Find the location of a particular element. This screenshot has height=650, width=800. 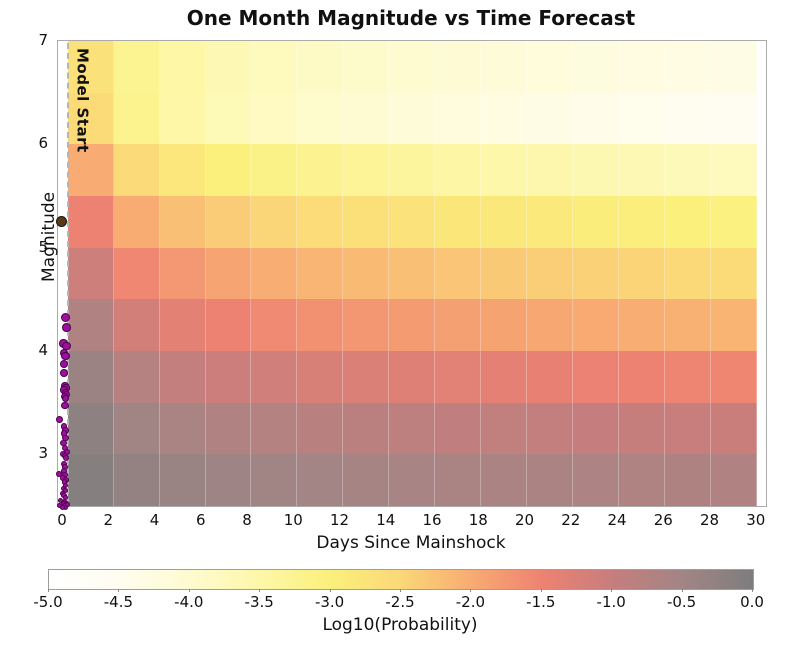

x-tick-label: 28 is located at coordinates (709, 520).